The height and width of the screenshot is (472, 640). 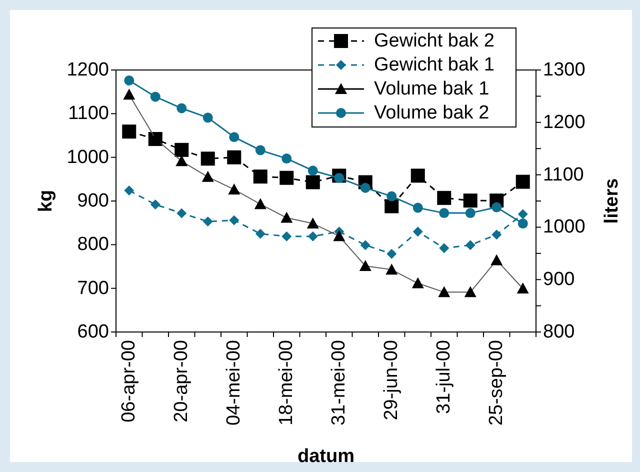 What do you see at coordinates (93, 201) in the screenshot?
I see `y-tick-label: 900` at bounding box center [93, 201].